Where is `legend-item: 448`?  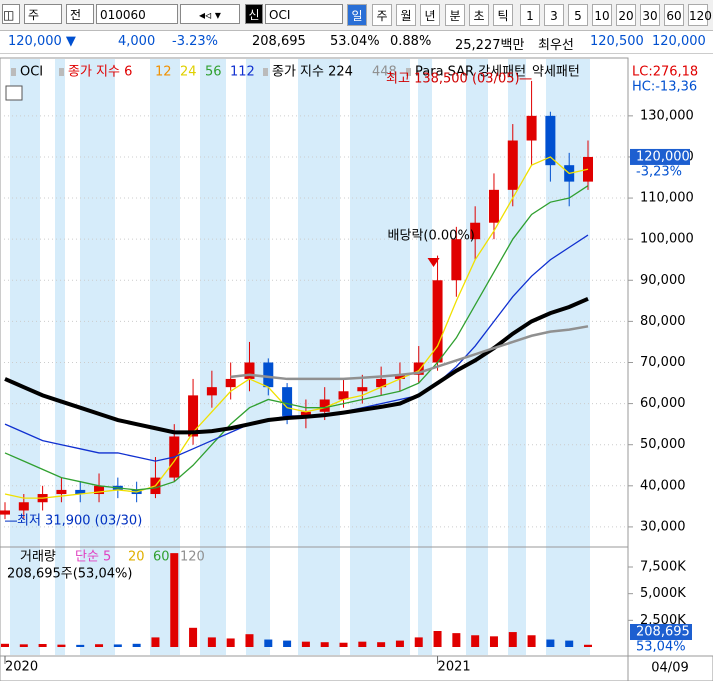 legend-item: 448 is located at coordinates (384, 72).